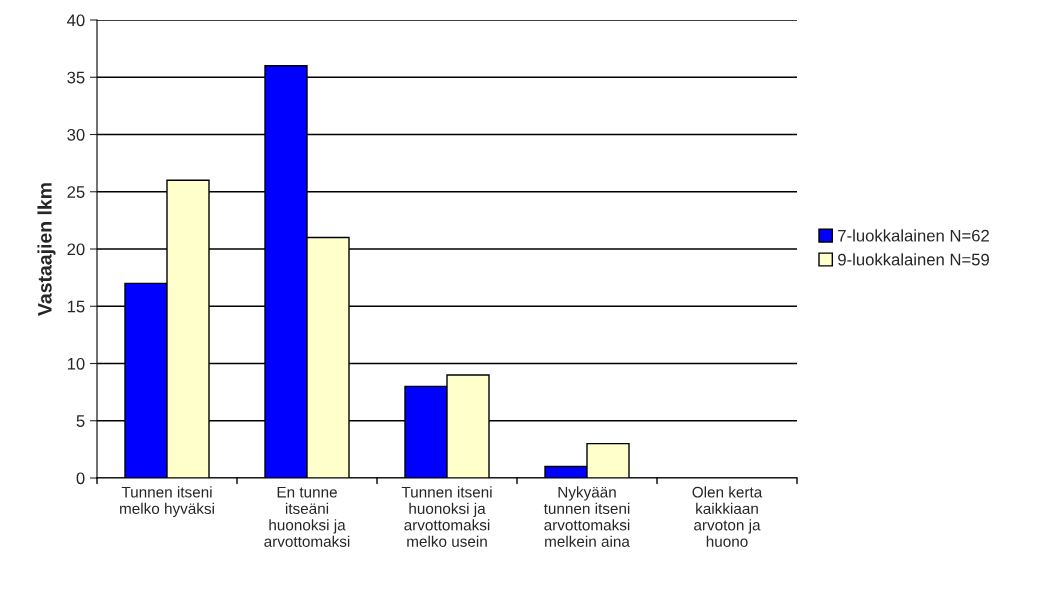  Describe the element at coordinates (80, 421) in the screenshot. I see `y-tick-label: 5` at that location.